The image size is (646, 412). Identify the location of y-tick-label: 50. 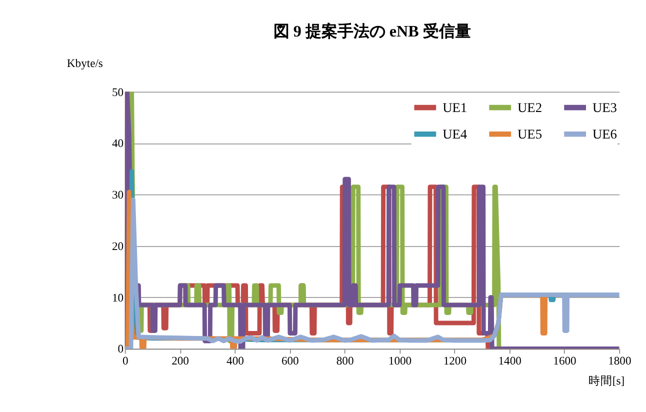
(118, 92).